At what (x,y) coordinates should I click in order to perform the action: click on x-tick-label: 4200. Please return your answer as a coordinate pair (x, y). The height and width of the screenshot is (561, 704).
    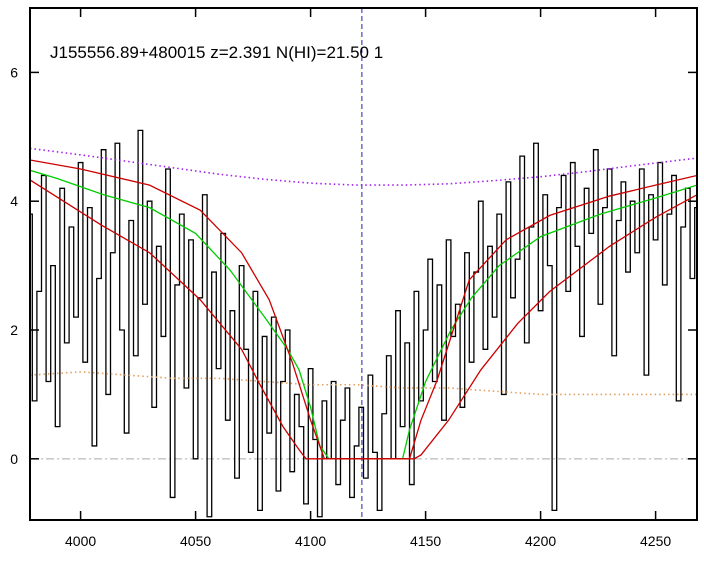
    Looking at the image, I should click on (540, 541).